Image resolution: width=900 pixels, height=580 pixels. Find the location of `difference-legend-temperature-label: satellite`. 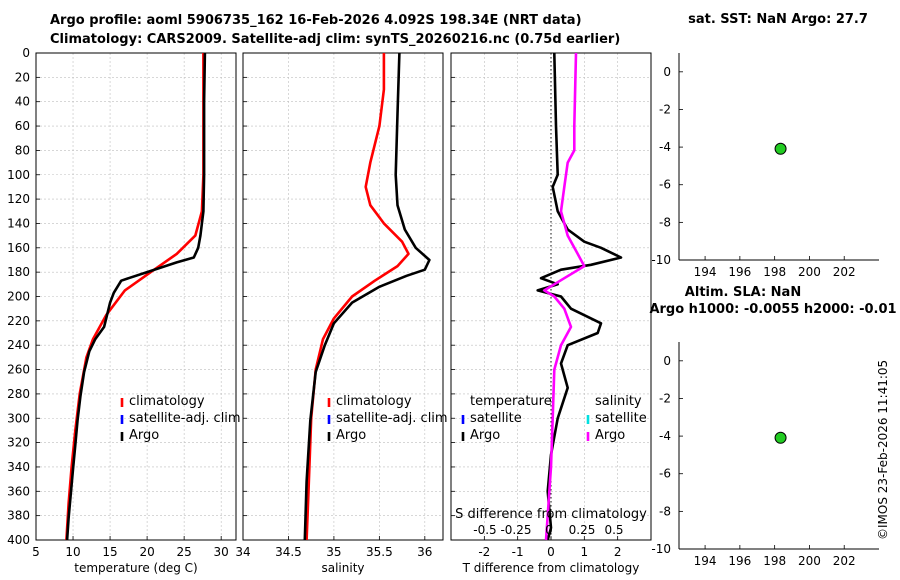

difference-legend-temperature-label: satellite is located at coordinates (496, 418).